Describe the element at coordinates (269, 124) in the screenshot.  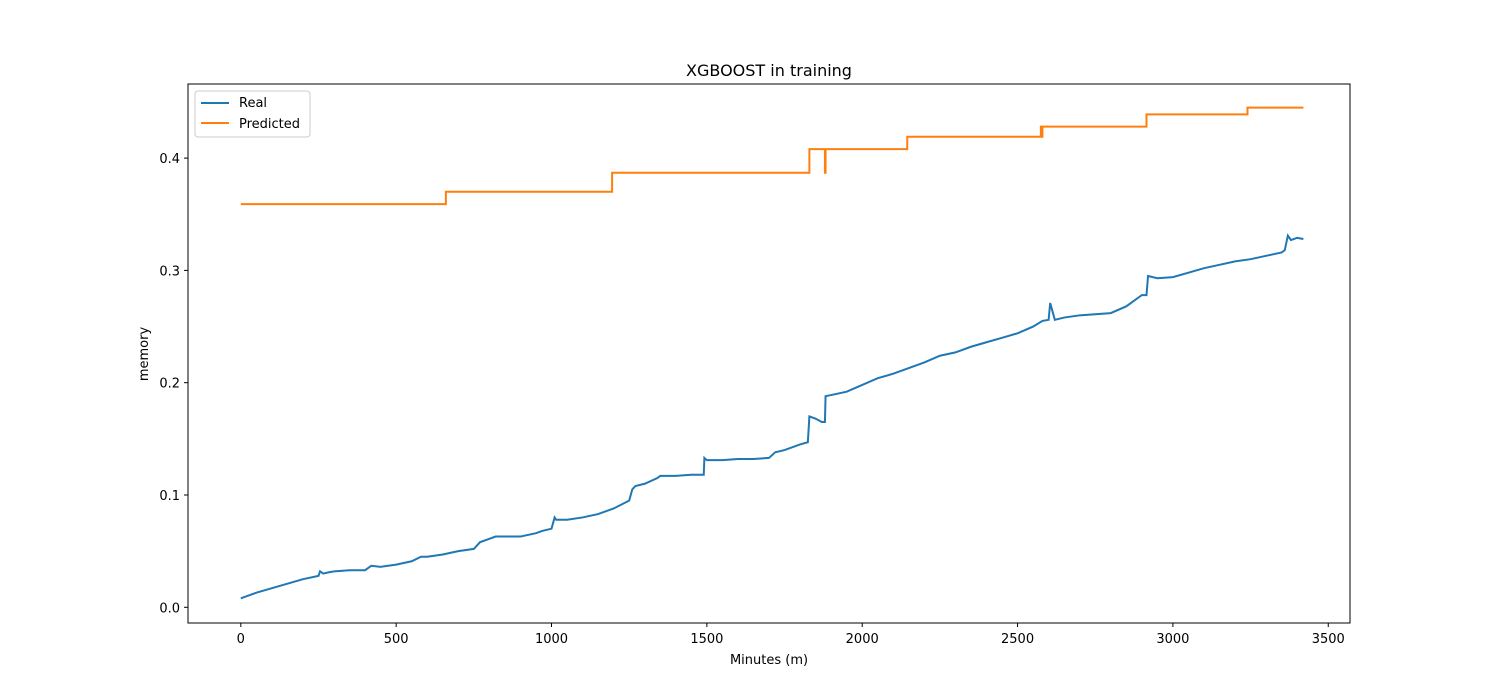
I see `legend-label-predicted: Predicted` at that location.